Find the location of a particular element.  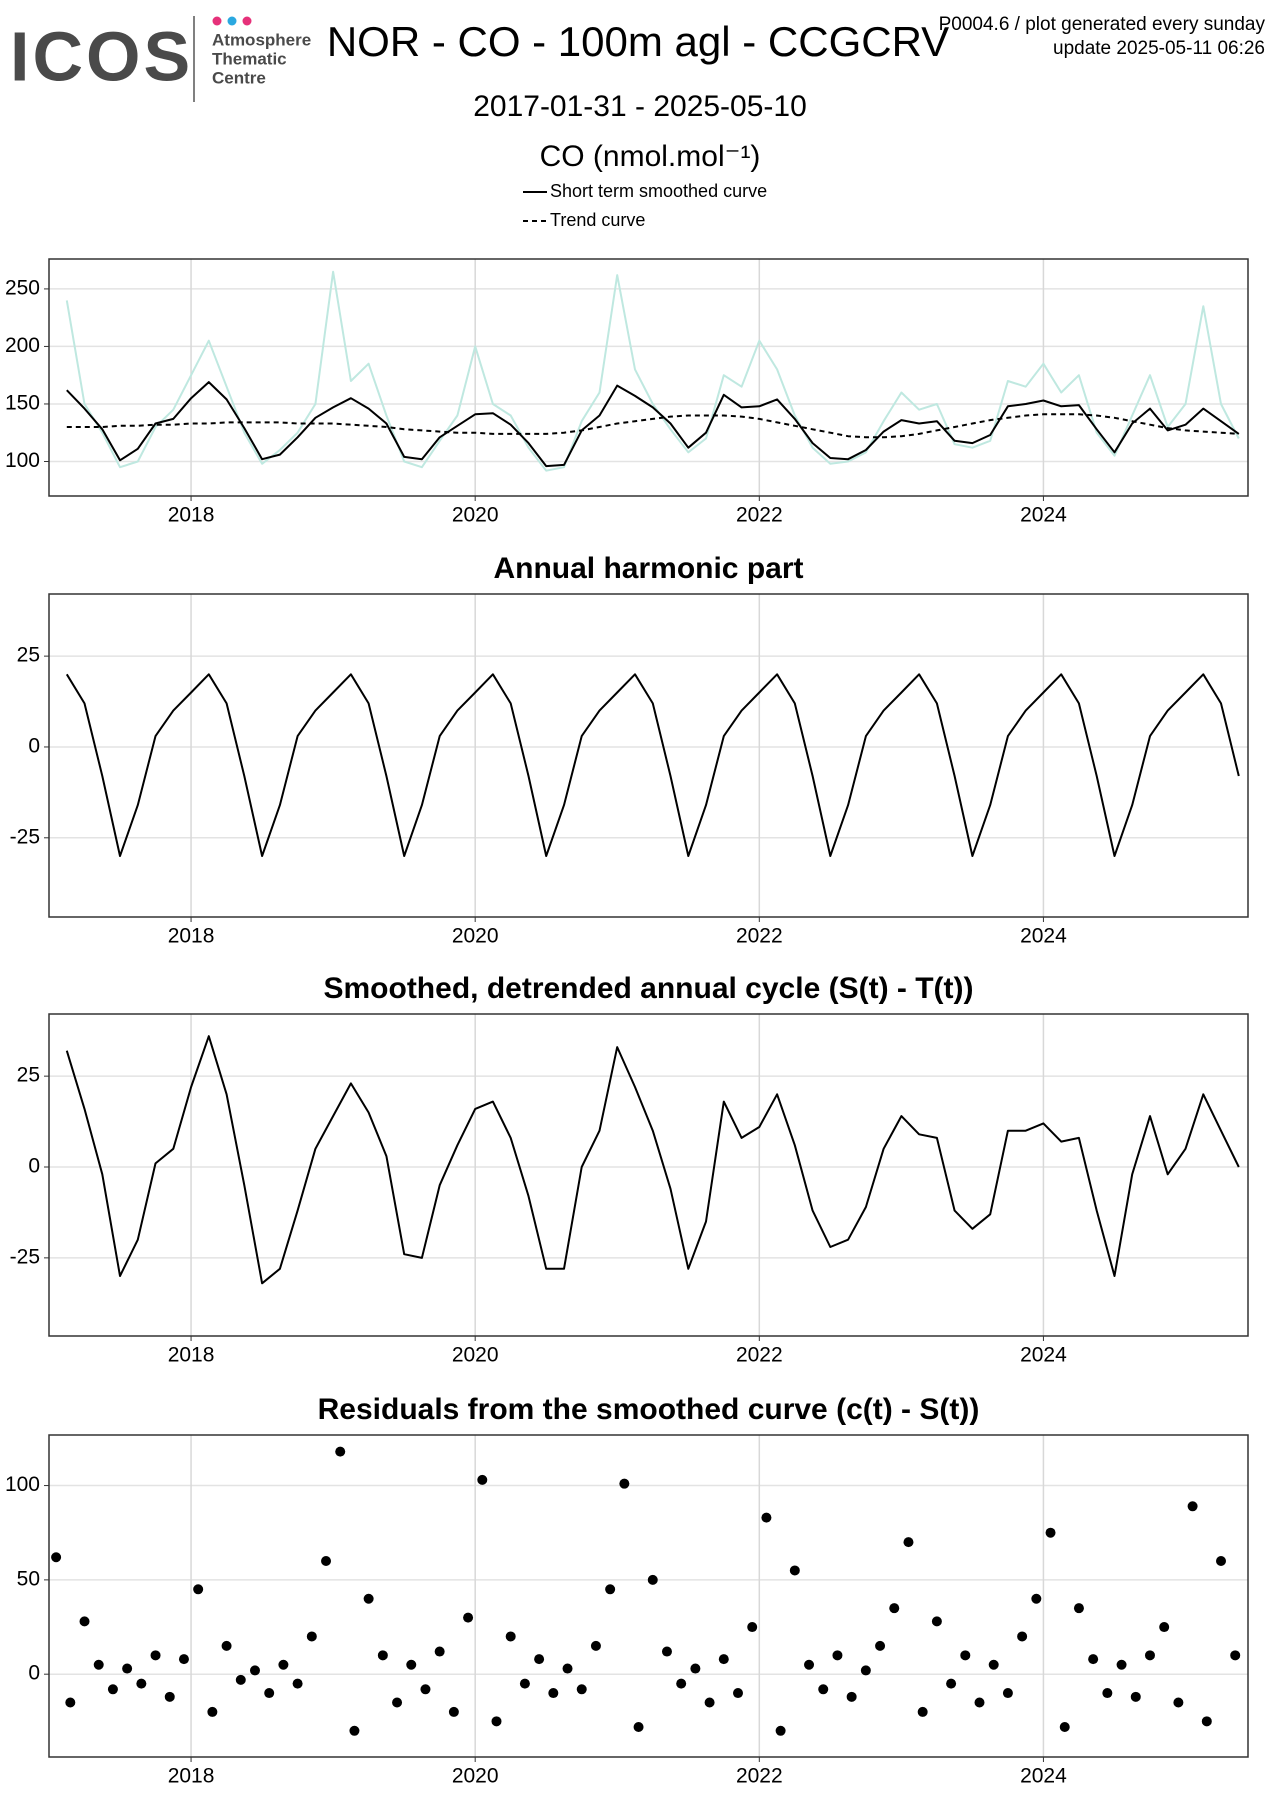

org-name: Centre is located at coordinates (239, 77).